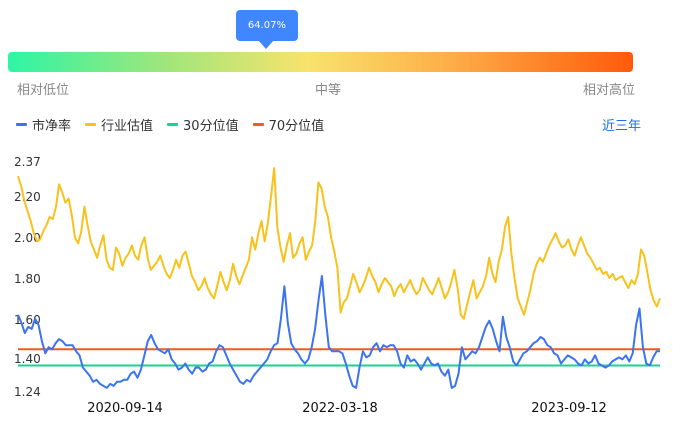 Image resolution: width=686 pixels, height=442 pixels. Describe the element at coordinates (328, 90) in the screenshot. I see `gauge-mid-label: 中等` at that location.